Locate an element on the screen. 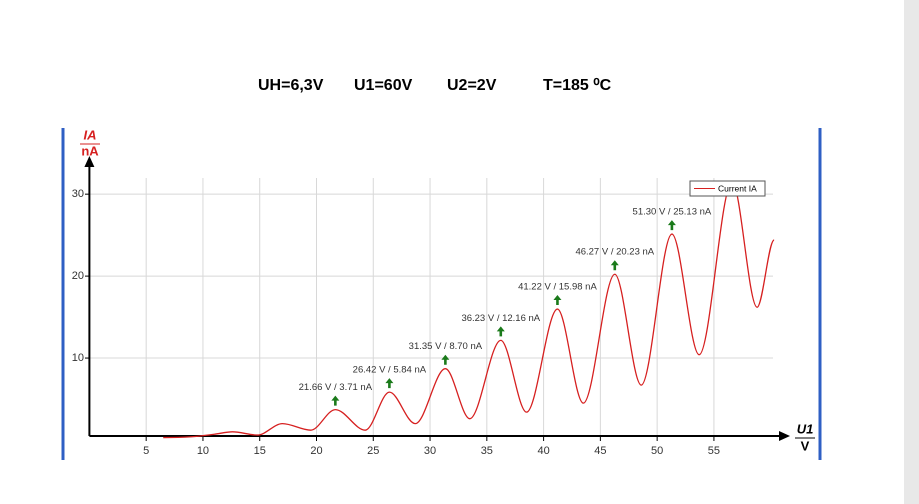 This screenshot has width=919, height=504. legend-label: Current IA is located at coordinates (737, 188).